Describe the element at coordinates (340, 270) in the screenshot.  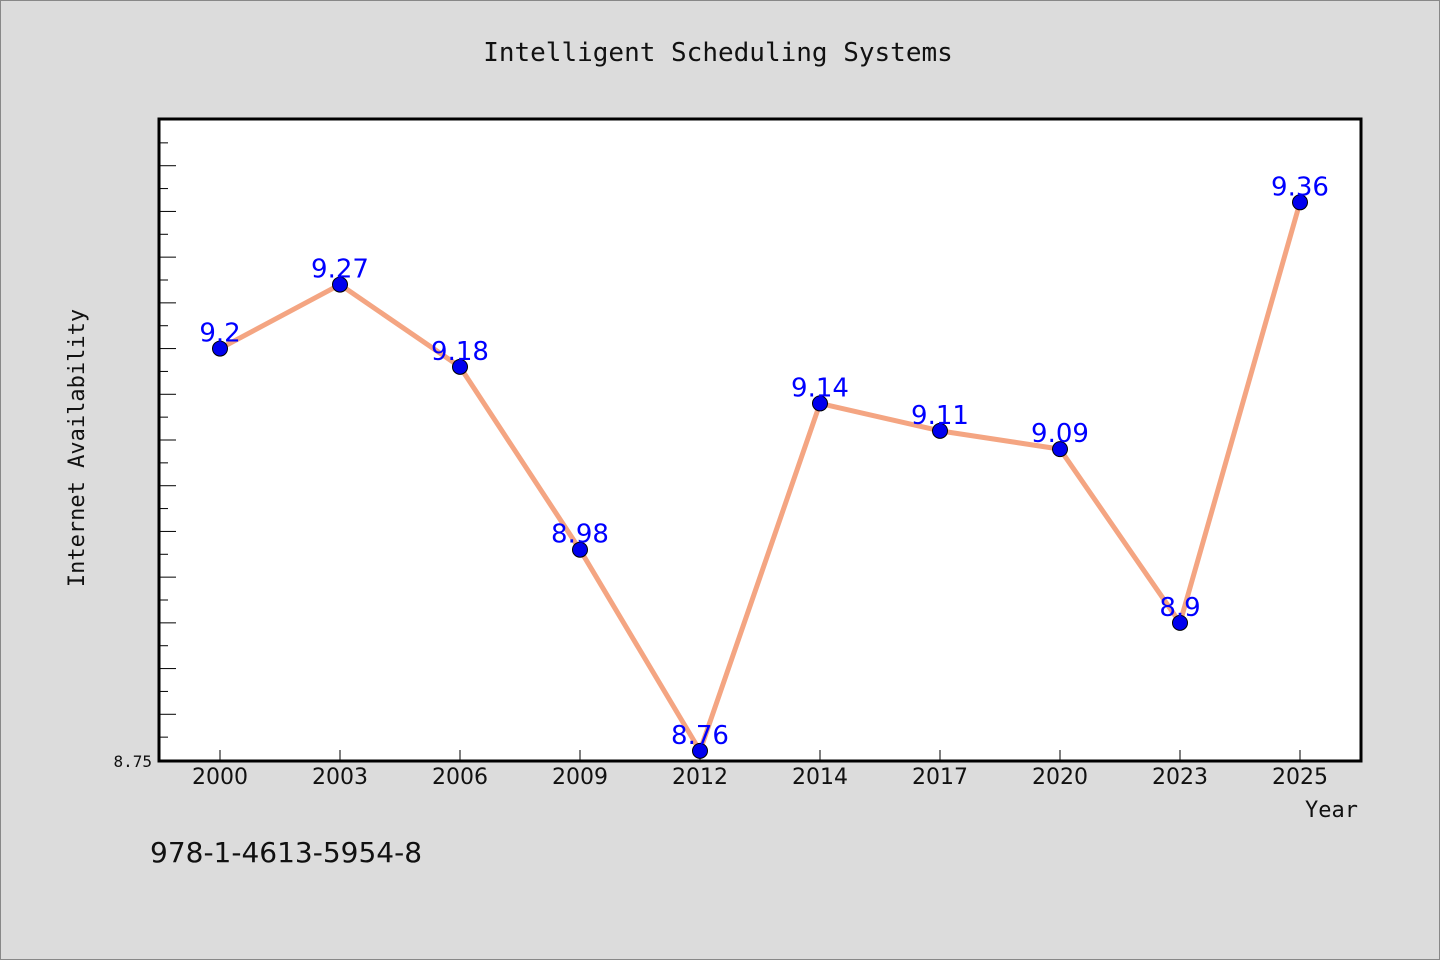
I see `data-label: 9.27` at that location.